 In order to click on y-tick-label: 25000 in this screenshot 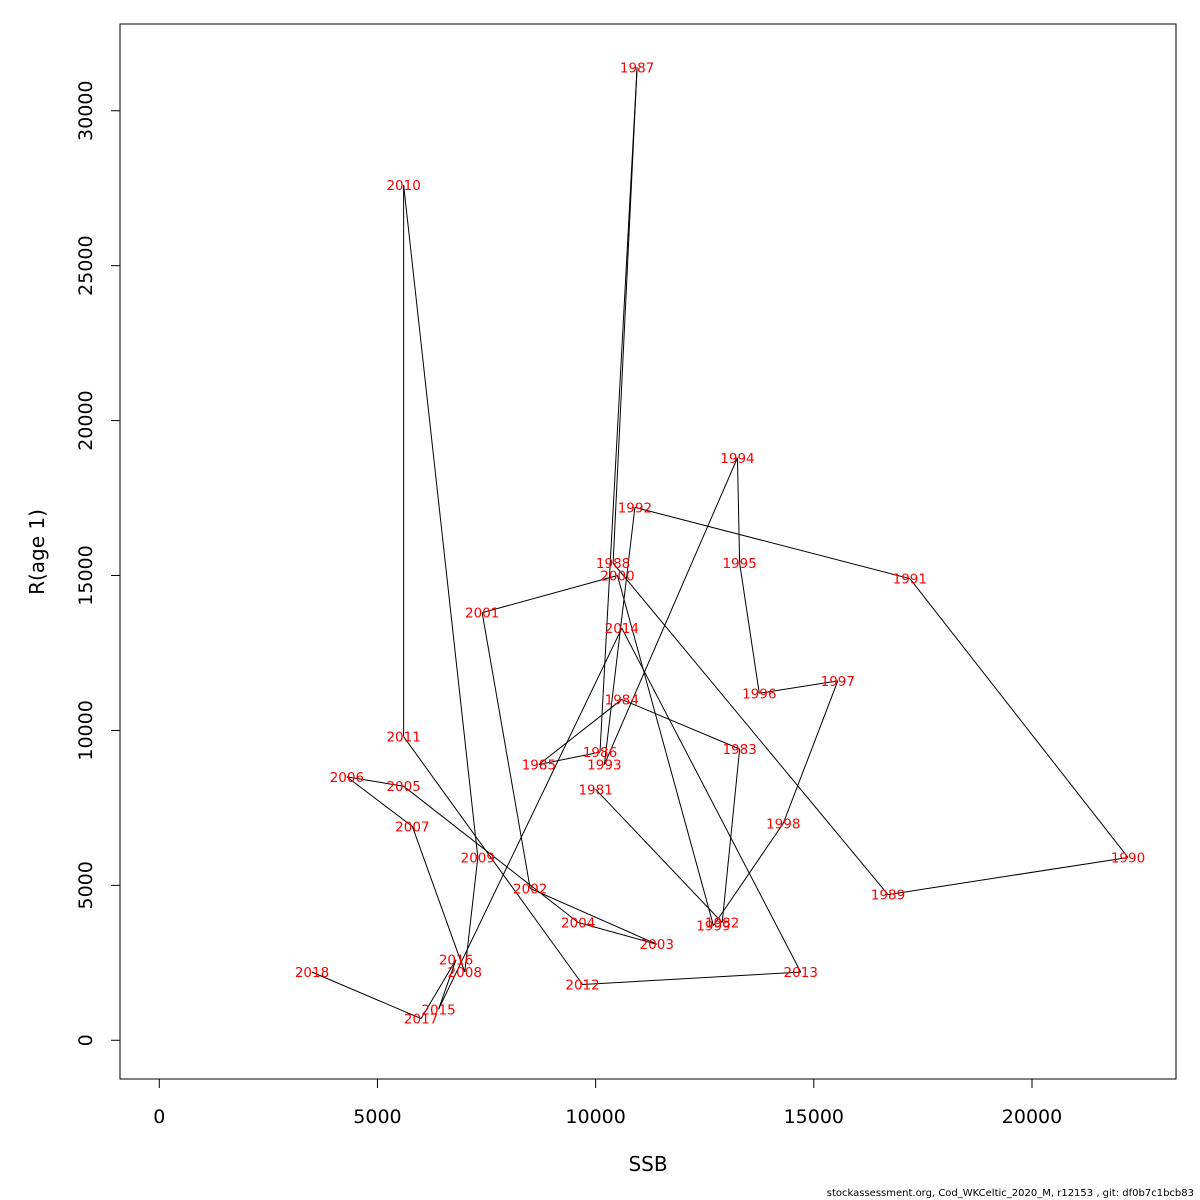, I will do `click(86, 265)`.